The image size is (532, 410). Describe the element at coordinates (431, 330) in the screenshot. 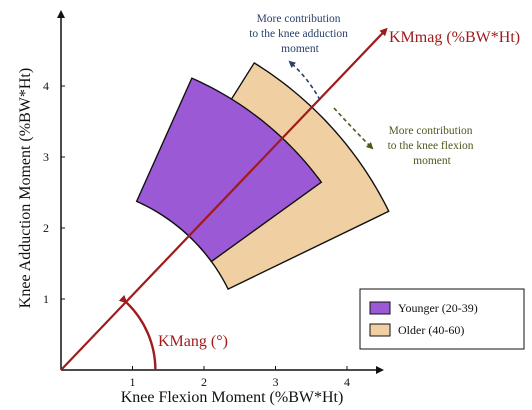

I see `legend-label-older: Older (40-60)` at that location.